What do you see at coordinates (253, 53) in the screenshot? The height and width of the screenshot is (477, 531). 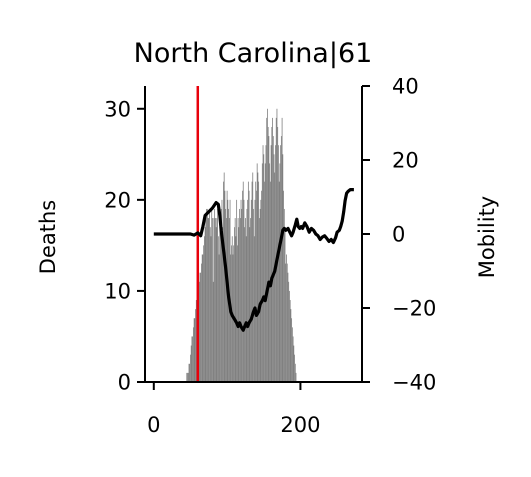 I see `chart-title: North Carolina|61` at bounding box center [253, 53].